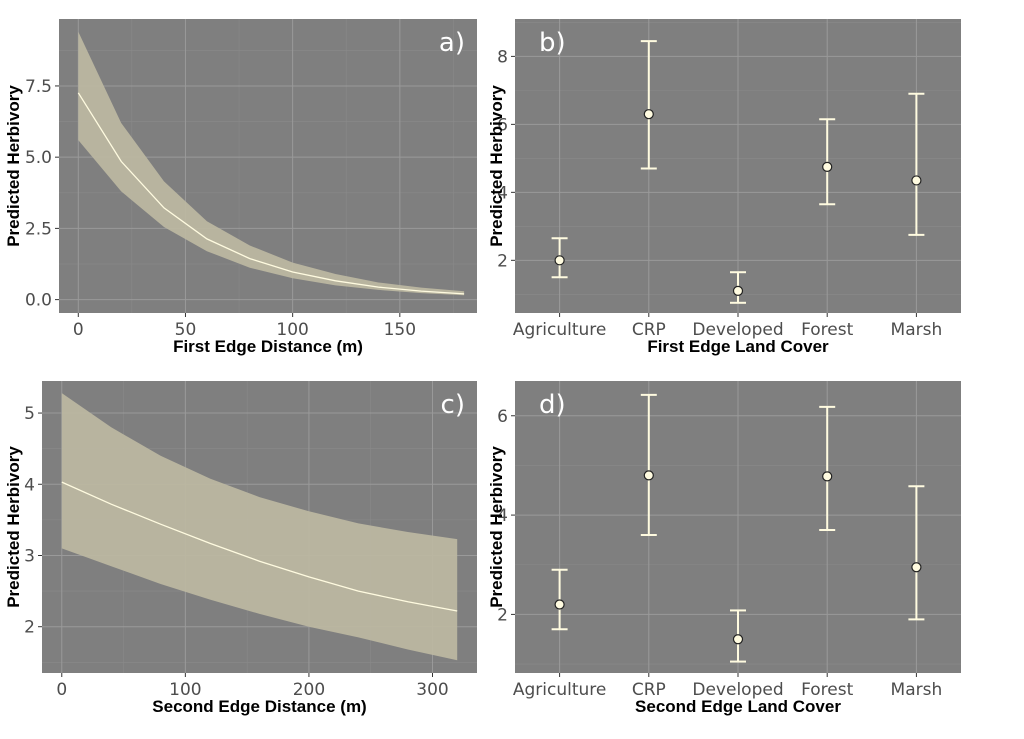 The height and width of the screenshot is (739, 1024). I want to click on x-tick-label: 200, so click(309, 690).